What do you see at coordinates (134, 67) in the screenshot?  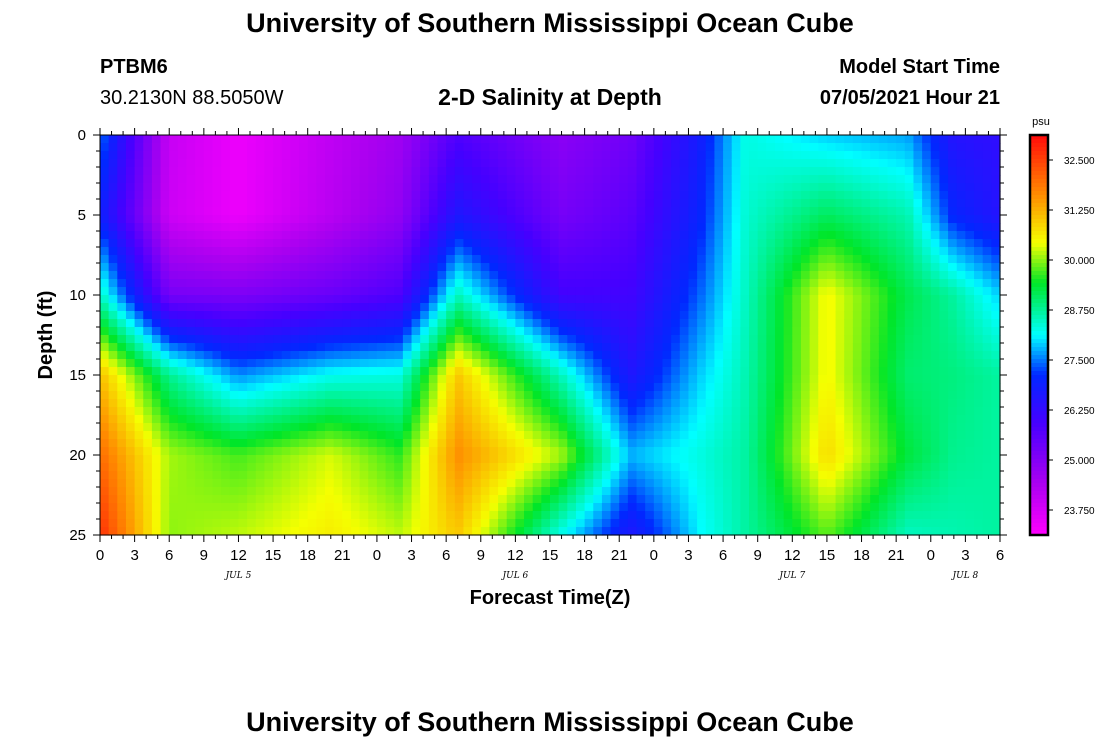 I see `station-id: PTBM6` at bounding box center [134, 67].